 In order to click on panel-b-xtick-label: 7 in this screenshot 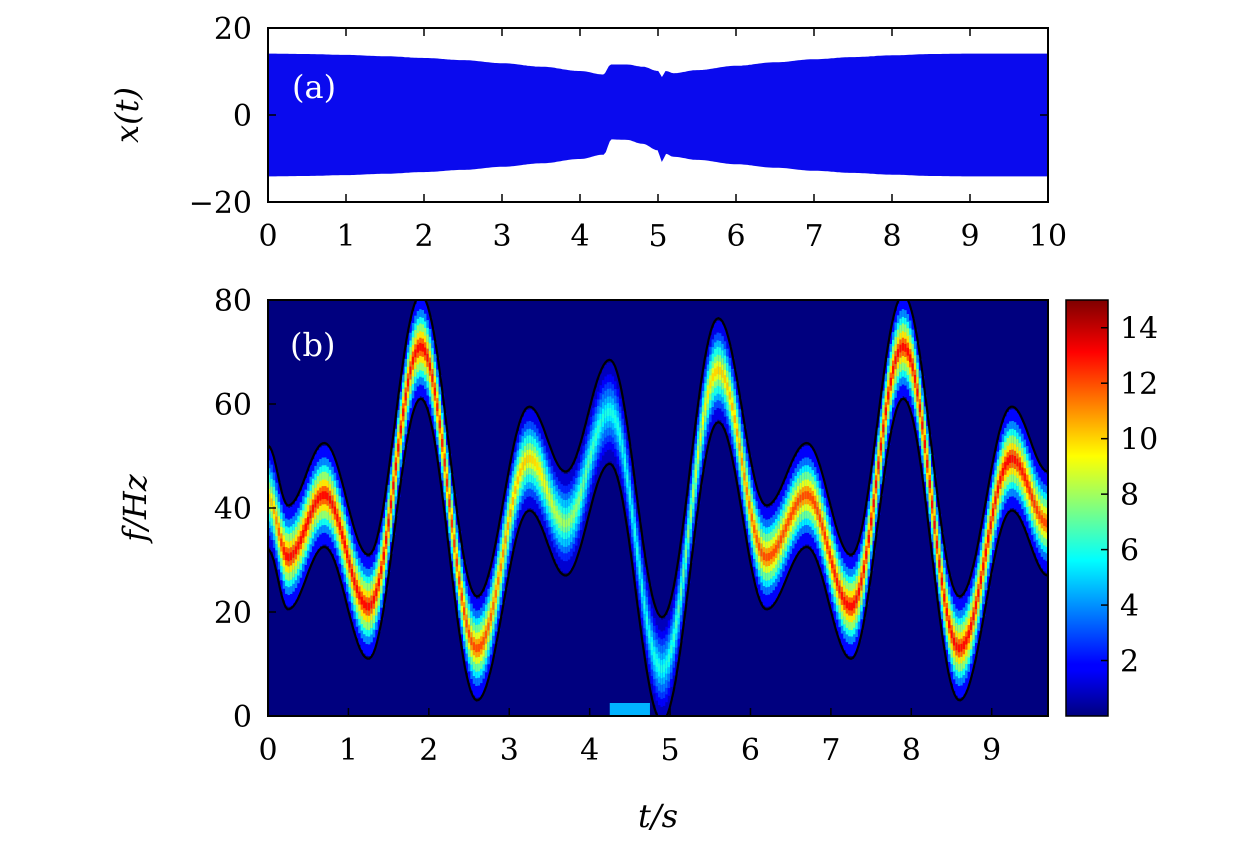, I will do `click(830, 750)`.